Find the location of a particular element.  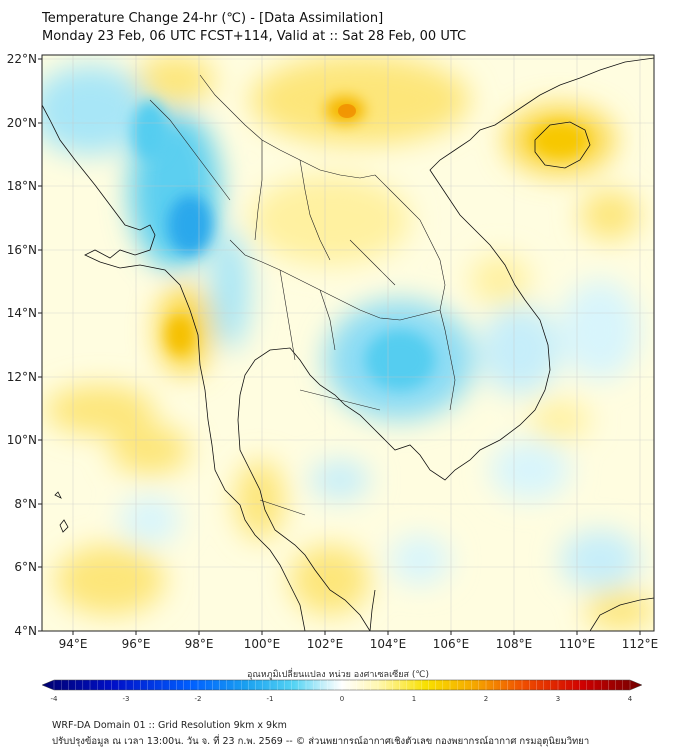

lat-label: 6°N is located at coordinates (25, 567).